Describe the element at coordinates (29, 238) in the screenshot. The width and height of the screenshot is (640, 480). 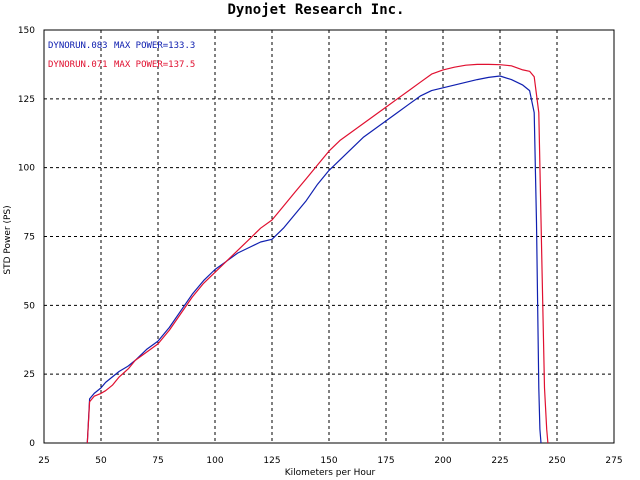
I see `y-tick-label: 75` at that location.